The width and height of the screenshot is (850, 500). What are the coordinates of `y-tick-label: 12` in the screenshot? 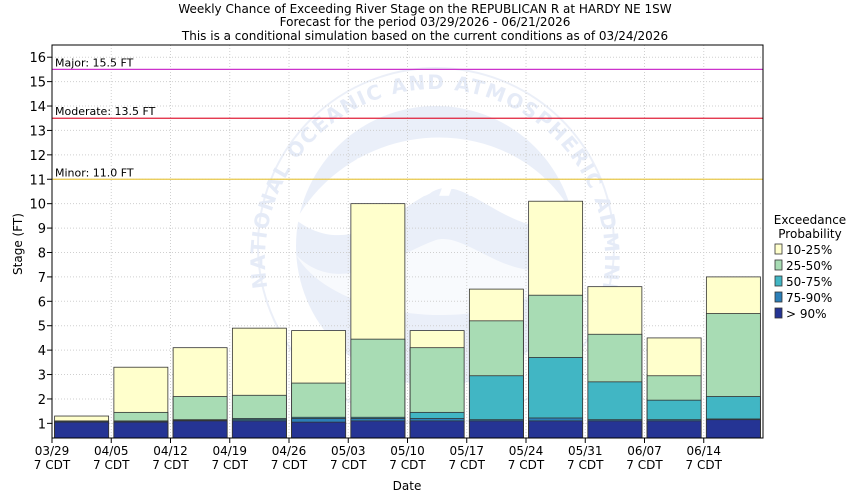 It's located at (37, 156).